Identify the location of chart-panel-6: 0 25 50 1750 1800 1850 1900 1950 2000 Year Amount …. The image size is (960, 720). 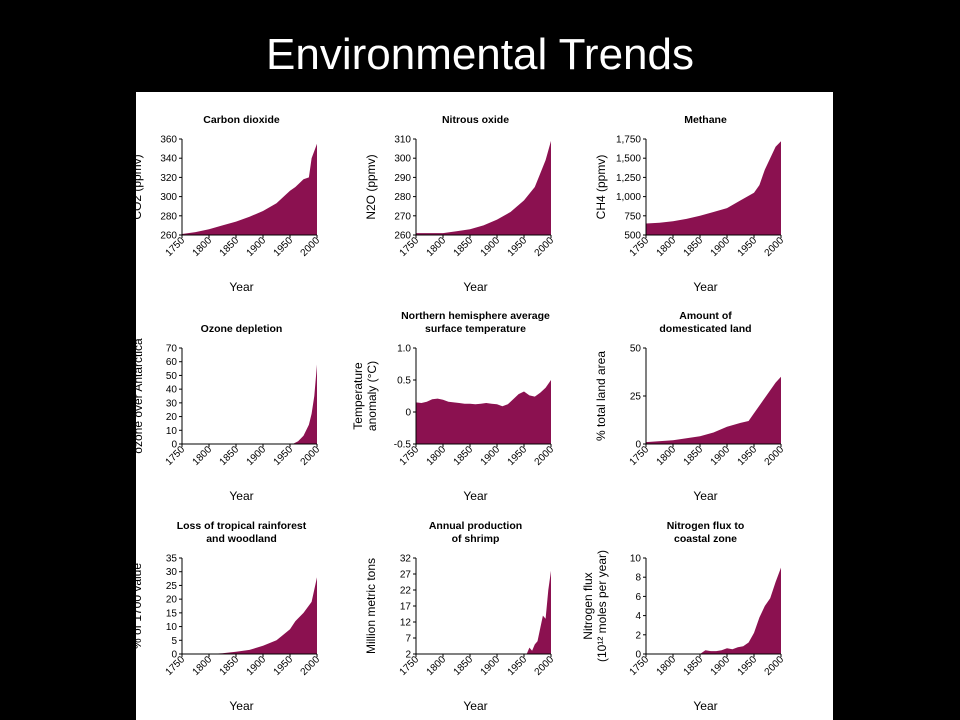
(690, 406).